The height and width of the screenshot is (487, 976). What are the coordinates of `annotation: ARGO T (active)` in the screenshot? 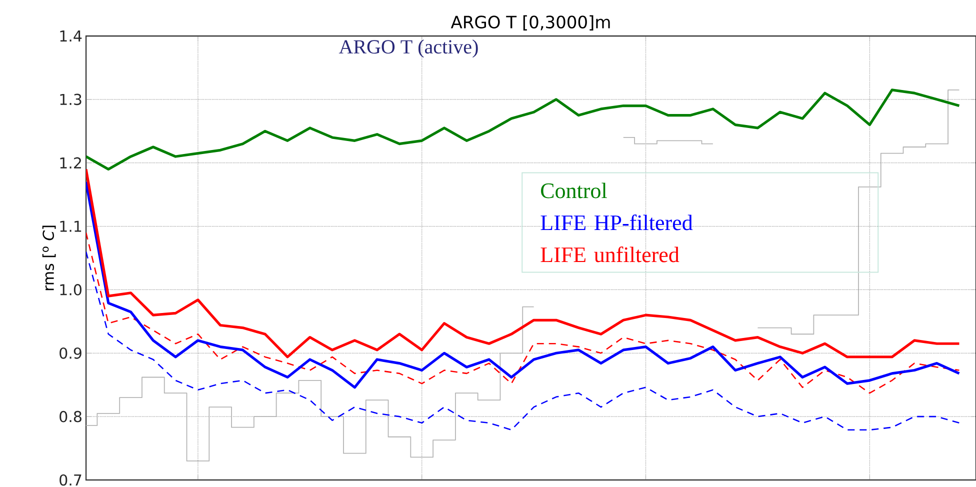 It's located at (408, 49).